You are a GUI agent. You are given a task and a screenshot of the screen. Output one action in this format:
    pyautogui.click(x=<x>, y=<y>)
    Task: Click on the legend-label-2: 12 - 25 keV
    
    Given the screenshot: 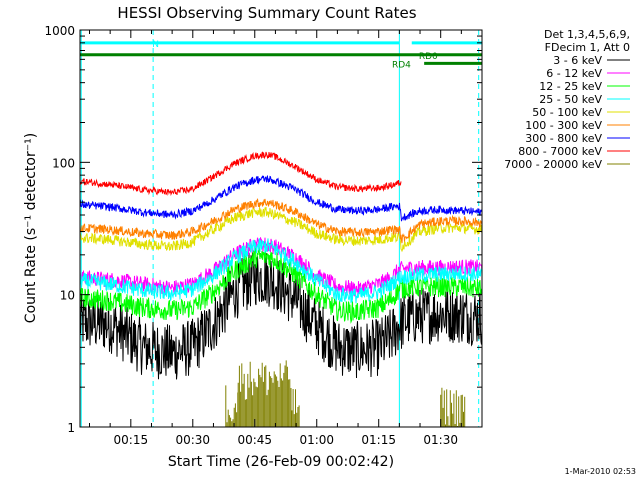 What is the action you would take?
    pyautogui.click(x=570, y=86)
    